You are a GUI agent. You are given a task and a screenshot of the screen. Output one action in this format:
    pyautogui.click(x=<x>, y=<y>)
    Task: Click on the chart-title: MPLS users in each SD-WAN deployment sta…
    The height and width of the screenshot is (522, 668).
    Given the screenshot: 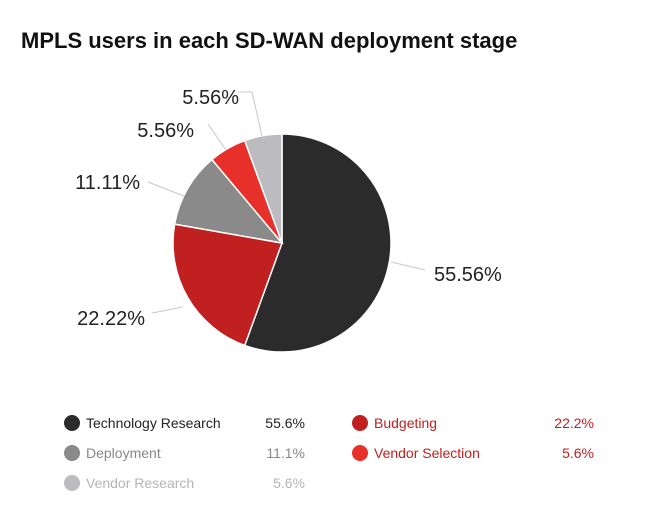 What is the action you would take?
    pyautogui.click(x=269, y=40)
    